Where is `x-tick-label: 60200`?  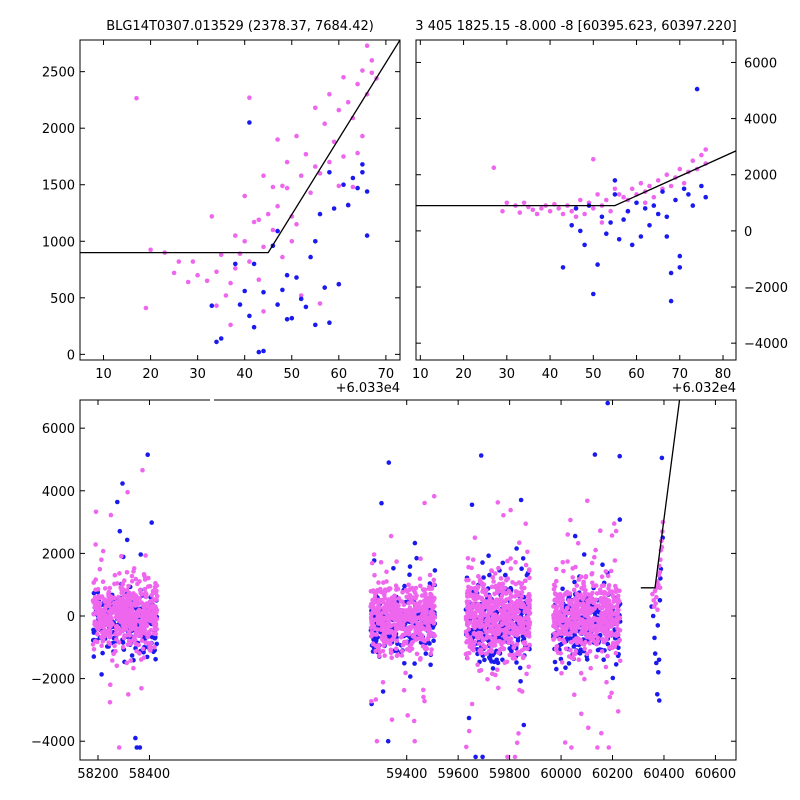 x-tick-label: 60200 is located at coordinates (612, 774).